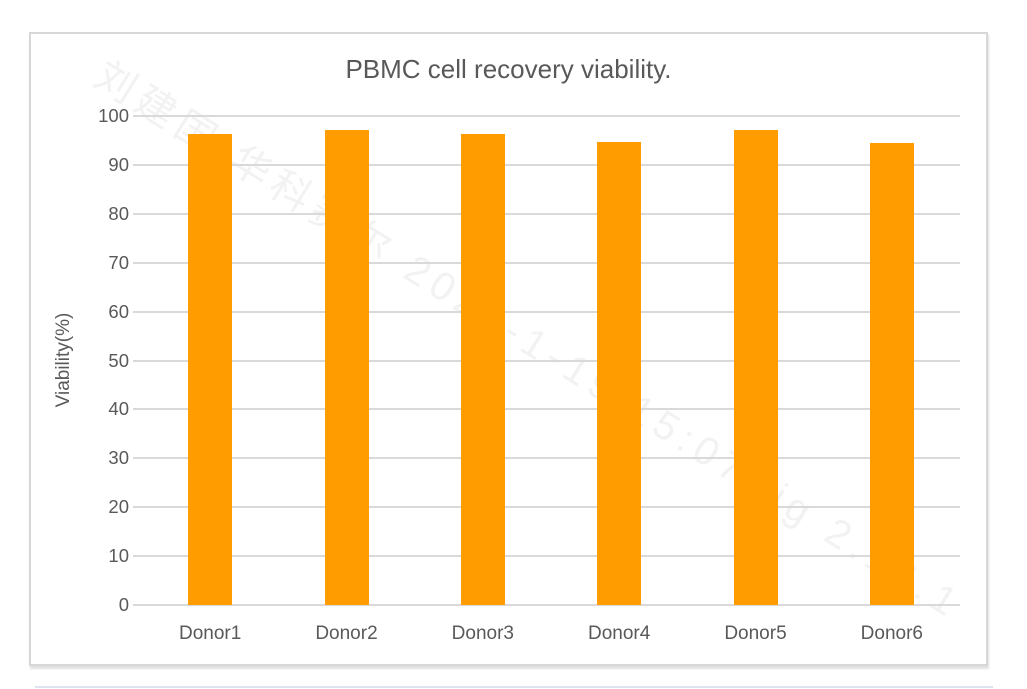 The height and width of the screenshot is (689, 1027). What do you see at coordinates (63, 360) in the screenshot?
I see `y-axis-title: Viability(%)` at bounding box center [63, 360].